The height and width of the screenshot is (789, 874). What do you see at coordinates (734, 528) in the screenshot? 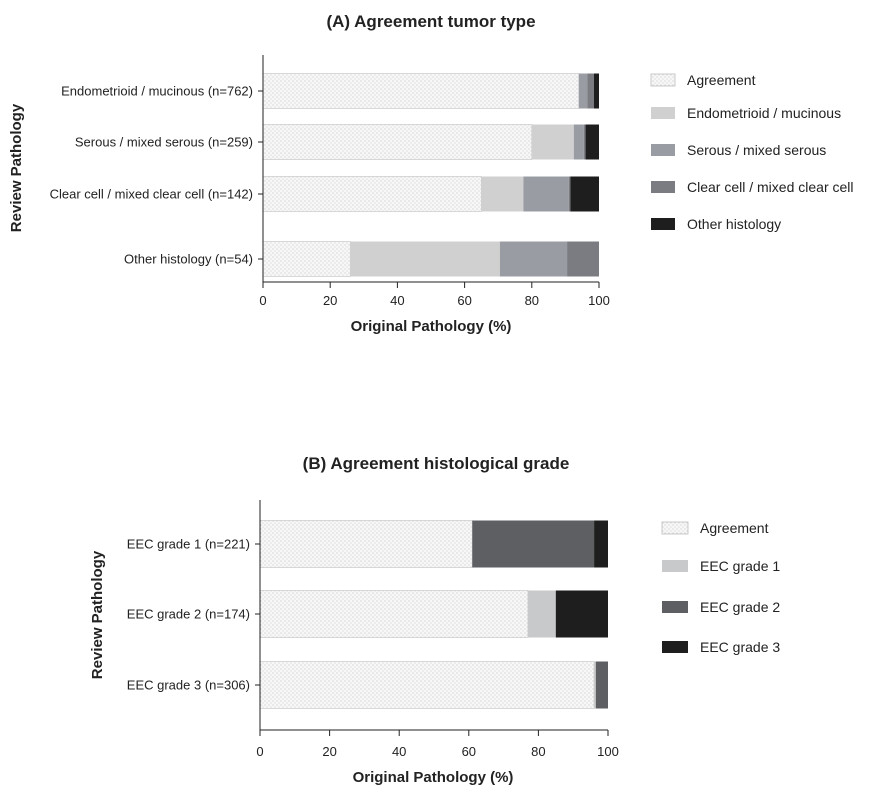
I see `chart-b-legend-label: Agreement` at bounding box center [734, 528].